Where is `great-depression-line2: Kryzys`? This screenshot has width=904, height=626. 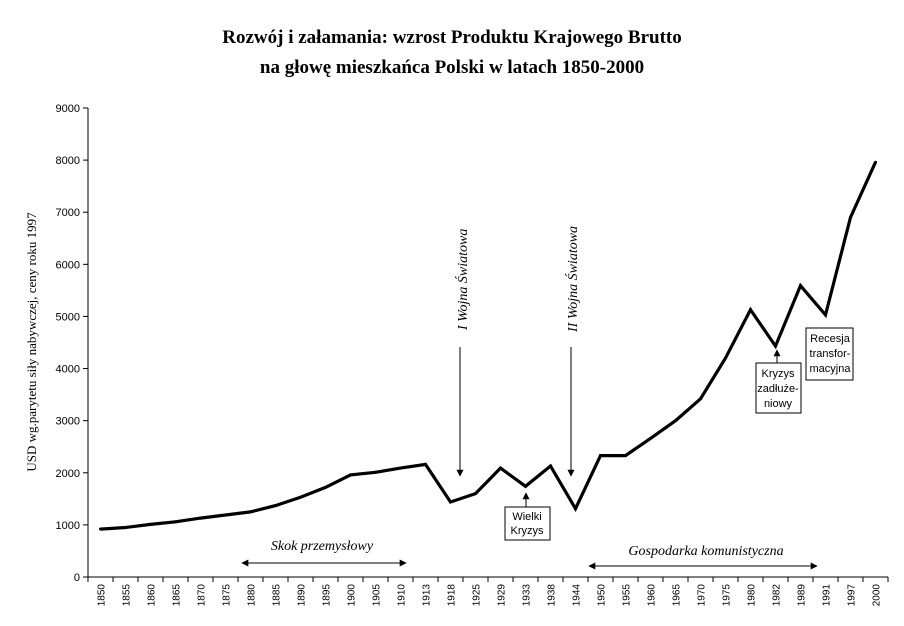 great-depression-line2: Kryzys is located at coordinates (528, 531).